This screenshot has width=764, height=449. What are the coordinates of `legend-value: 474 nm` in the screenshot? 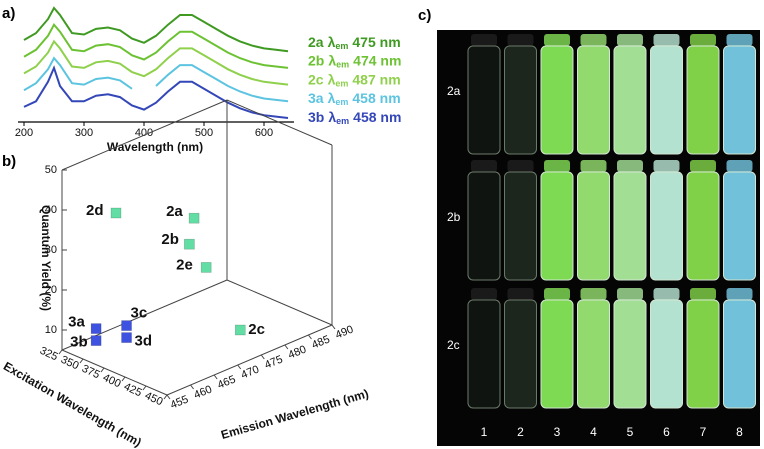 It's located at (377, 60).